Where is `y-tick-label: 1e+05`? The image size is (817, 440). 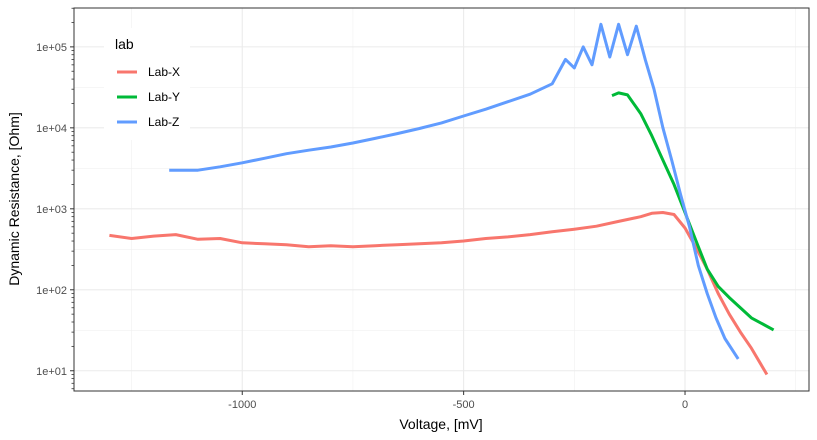 y-tick-label: 1e+05 is located at coordinates (51, 48).